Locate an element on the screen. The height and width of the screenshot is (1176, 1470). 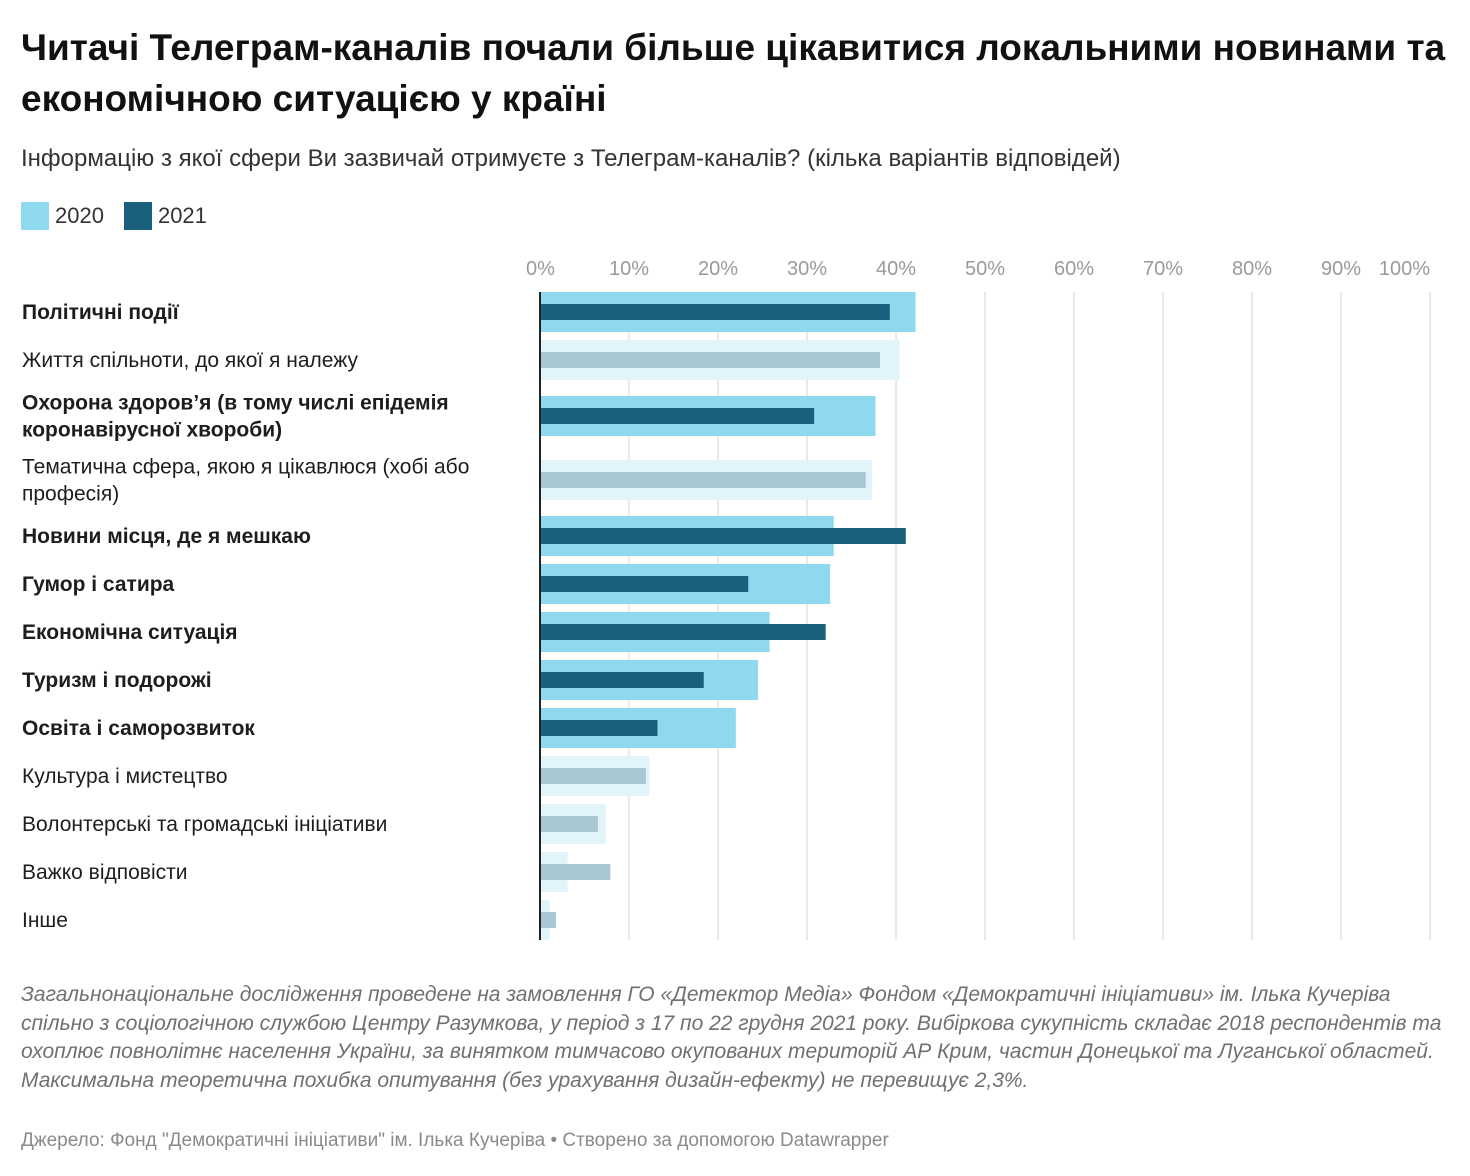
x-tick-label: 40% is located at coordinates (896, 269).